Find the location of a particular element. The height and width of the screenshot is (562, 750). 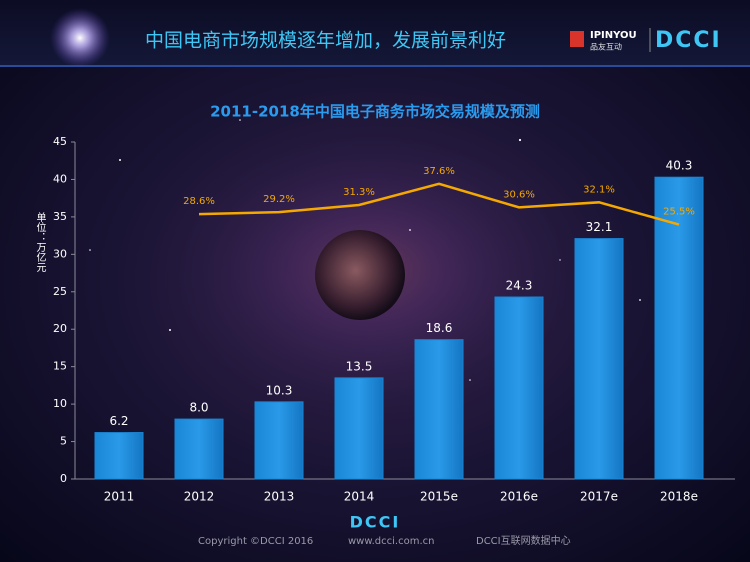

planet is located at coordinates (360, 275).